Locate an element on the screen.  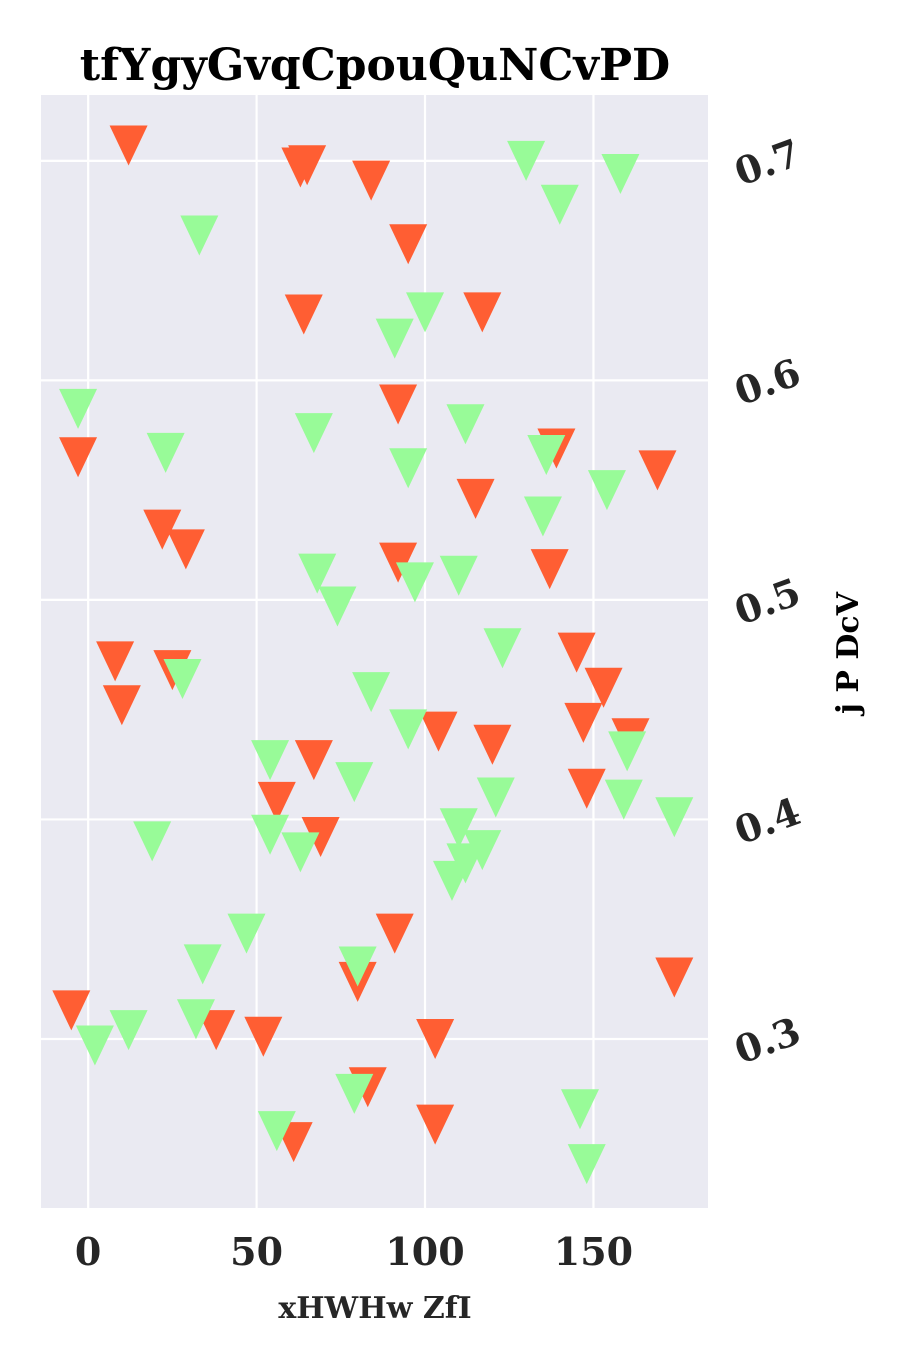
y-tick-label: 0.5 is located at coordinates (768, 601).